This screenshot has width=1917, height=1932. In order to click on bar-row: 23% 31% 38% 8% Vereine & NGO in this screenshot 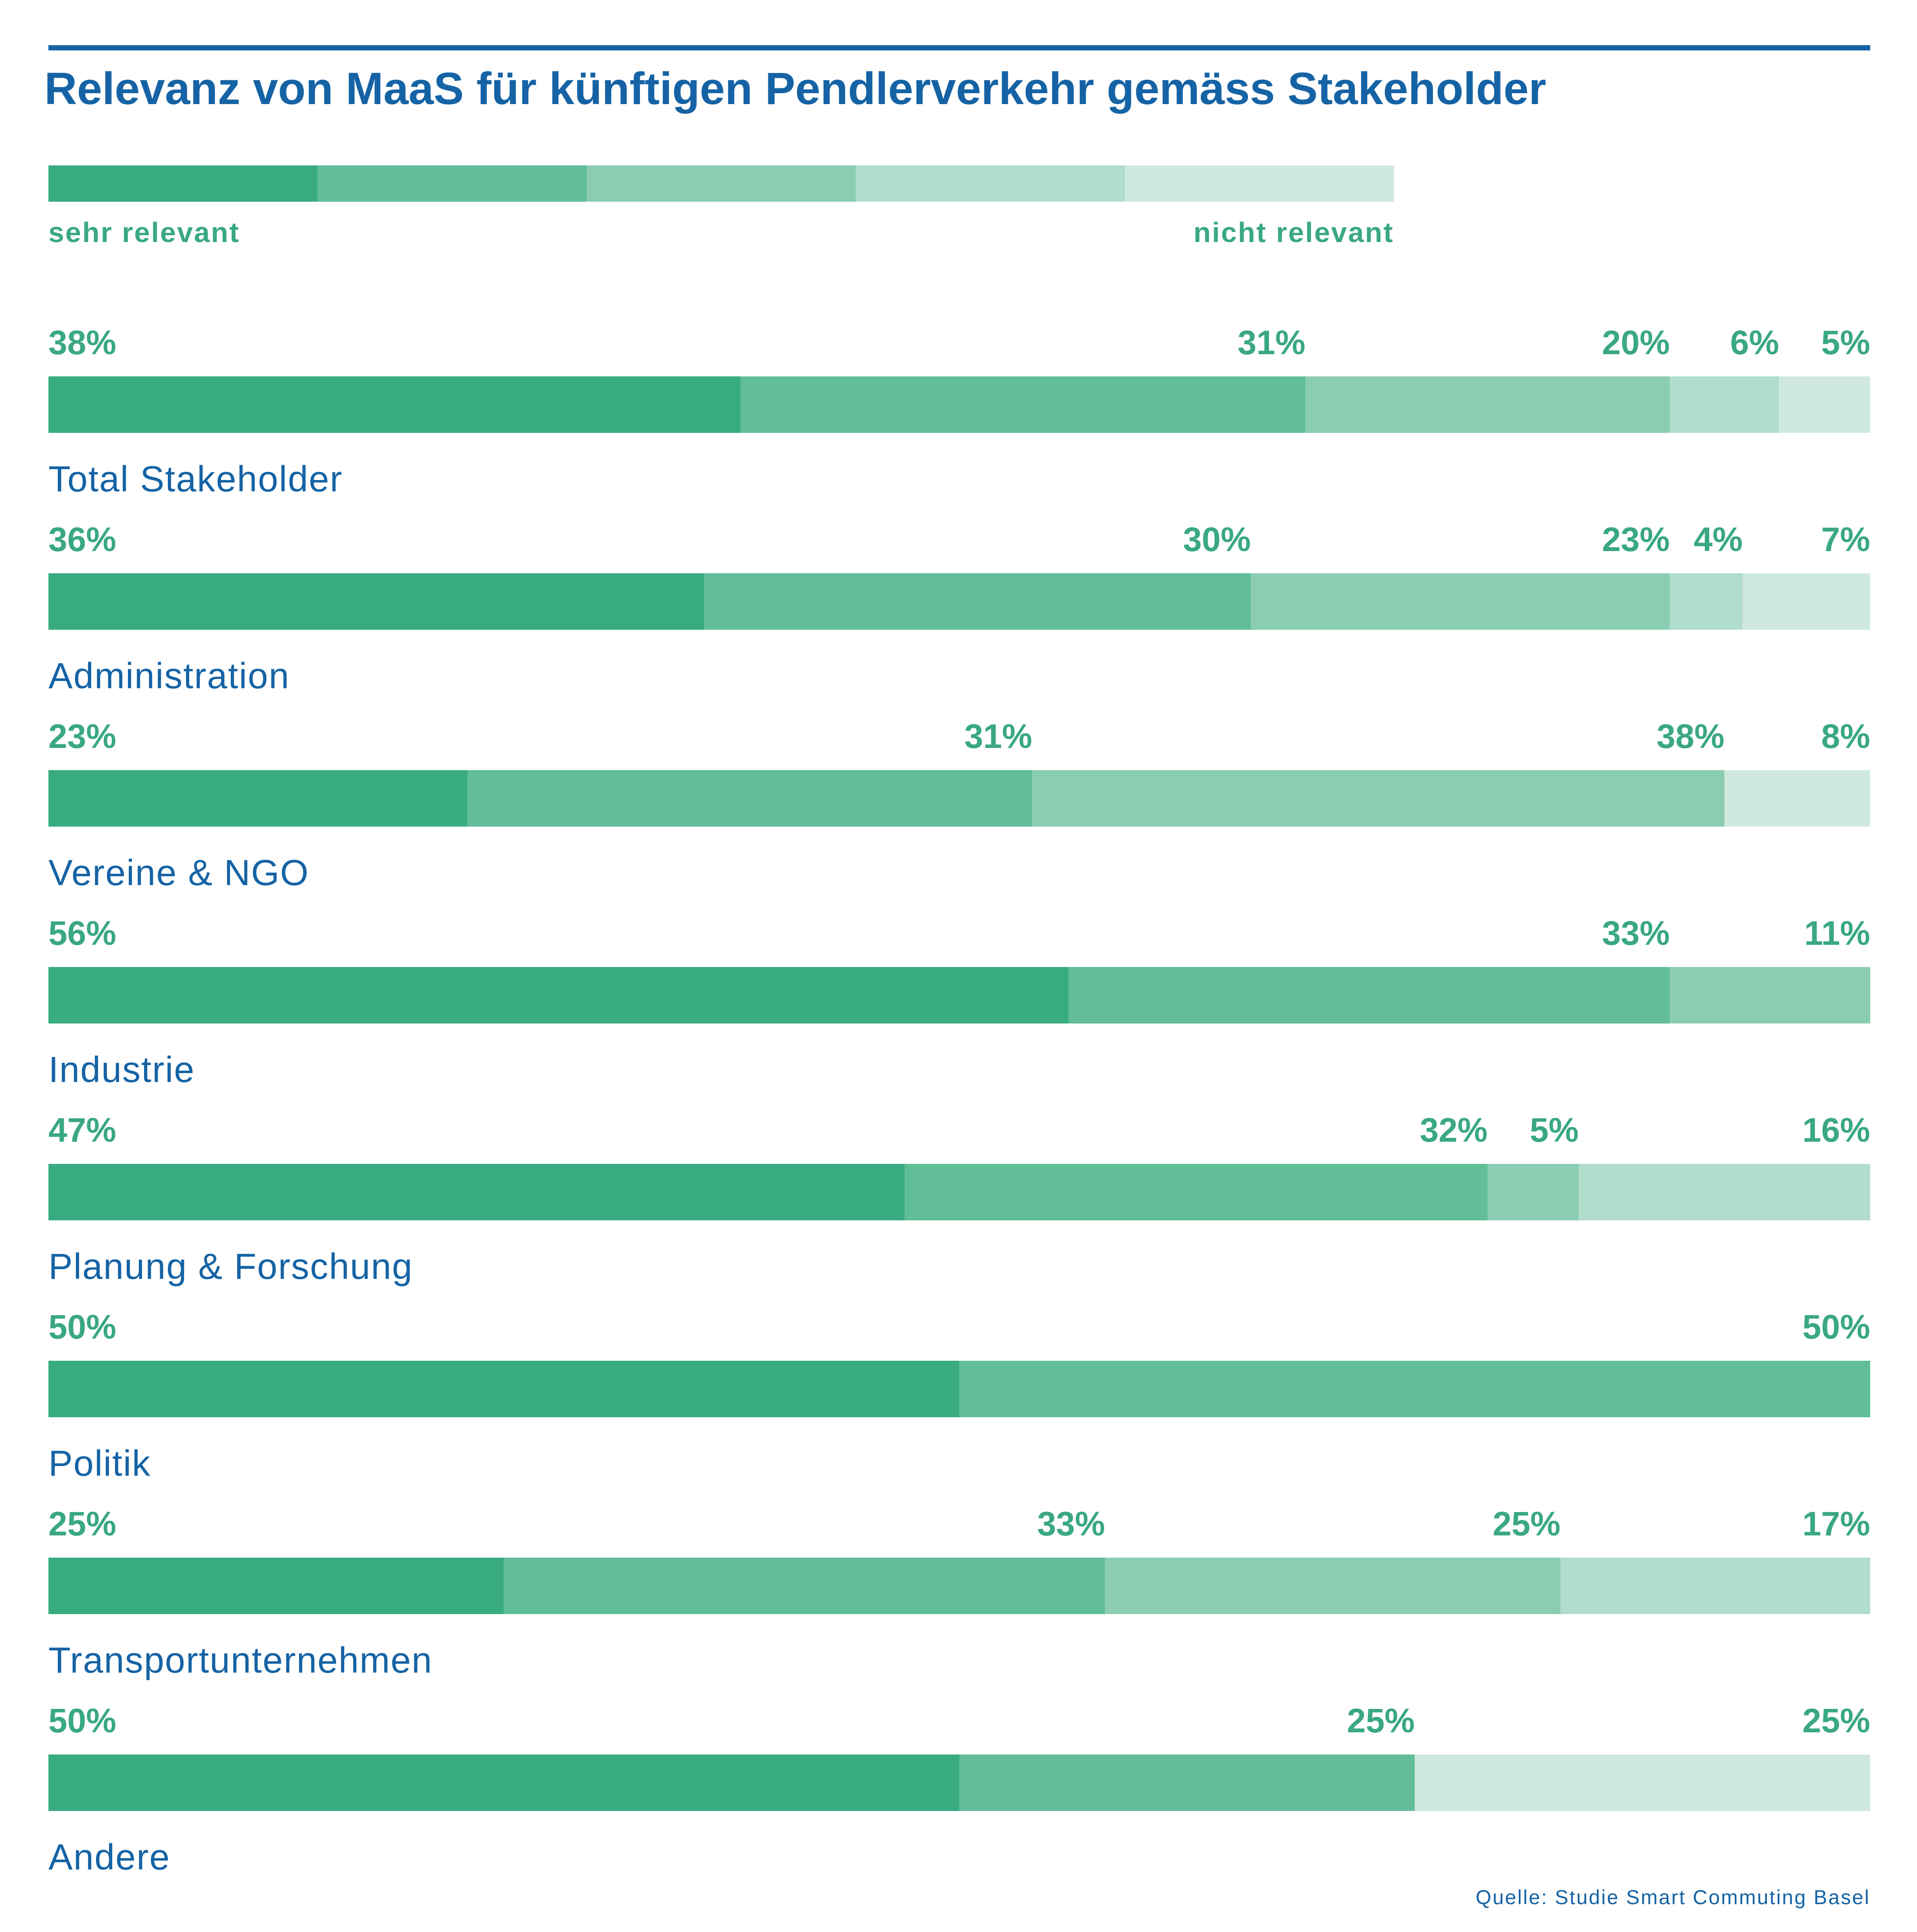, I will do `click(959, 805)`.